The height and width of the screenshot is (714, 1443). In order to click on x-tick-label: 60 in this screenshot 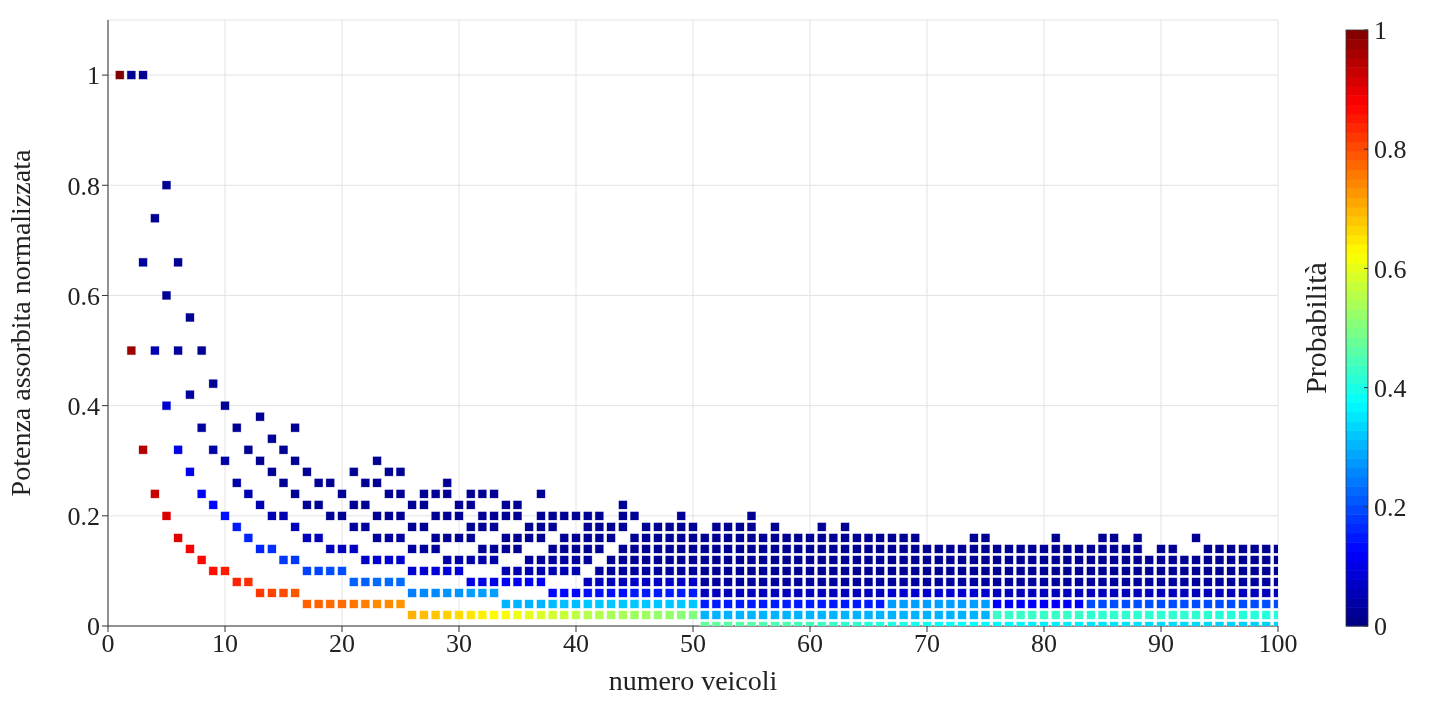, I will do `click(810, 644)`.